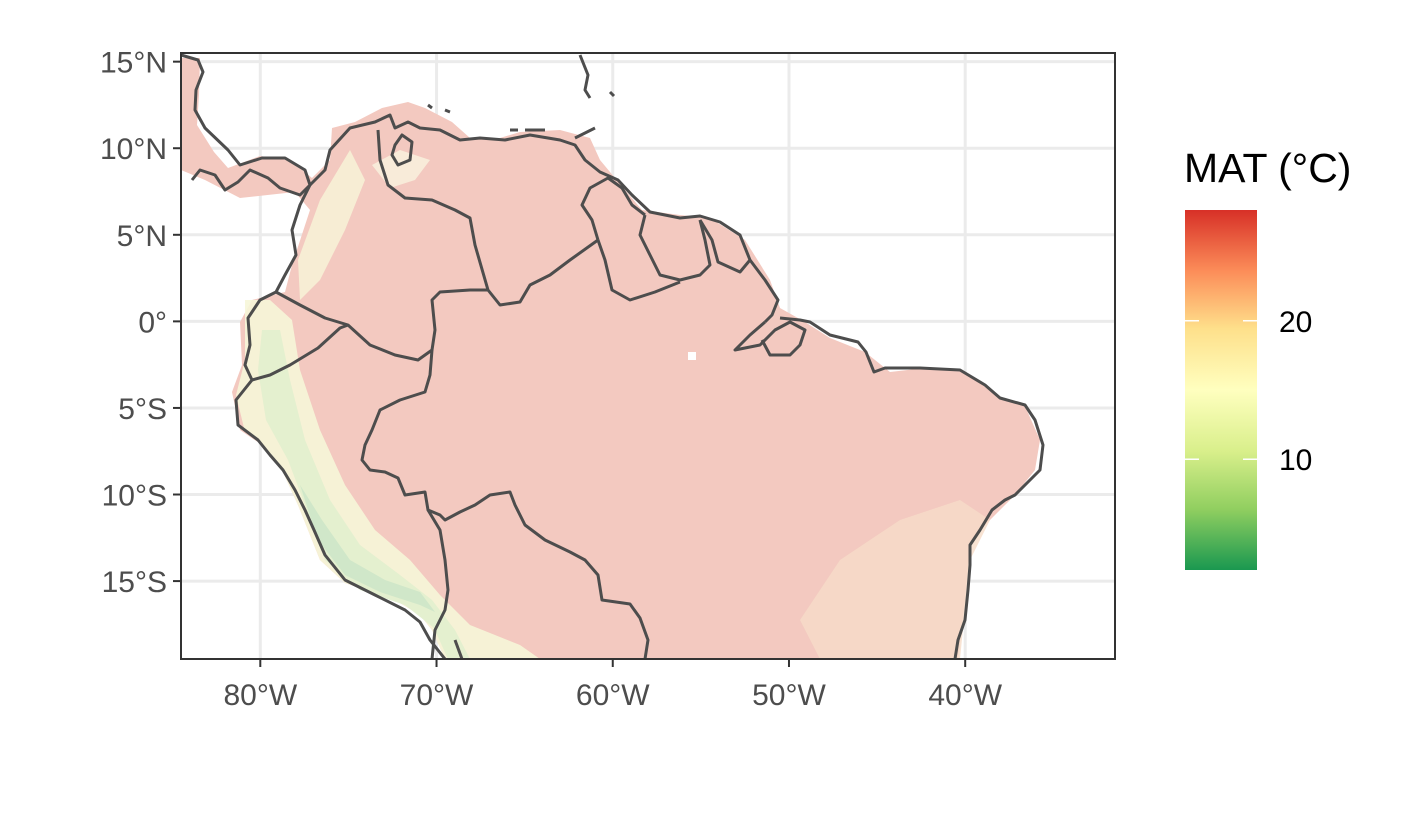 The height and width of the screenshot is (826, 1417). I want to click on y-tick-label: 15°N, so click(133, 63).